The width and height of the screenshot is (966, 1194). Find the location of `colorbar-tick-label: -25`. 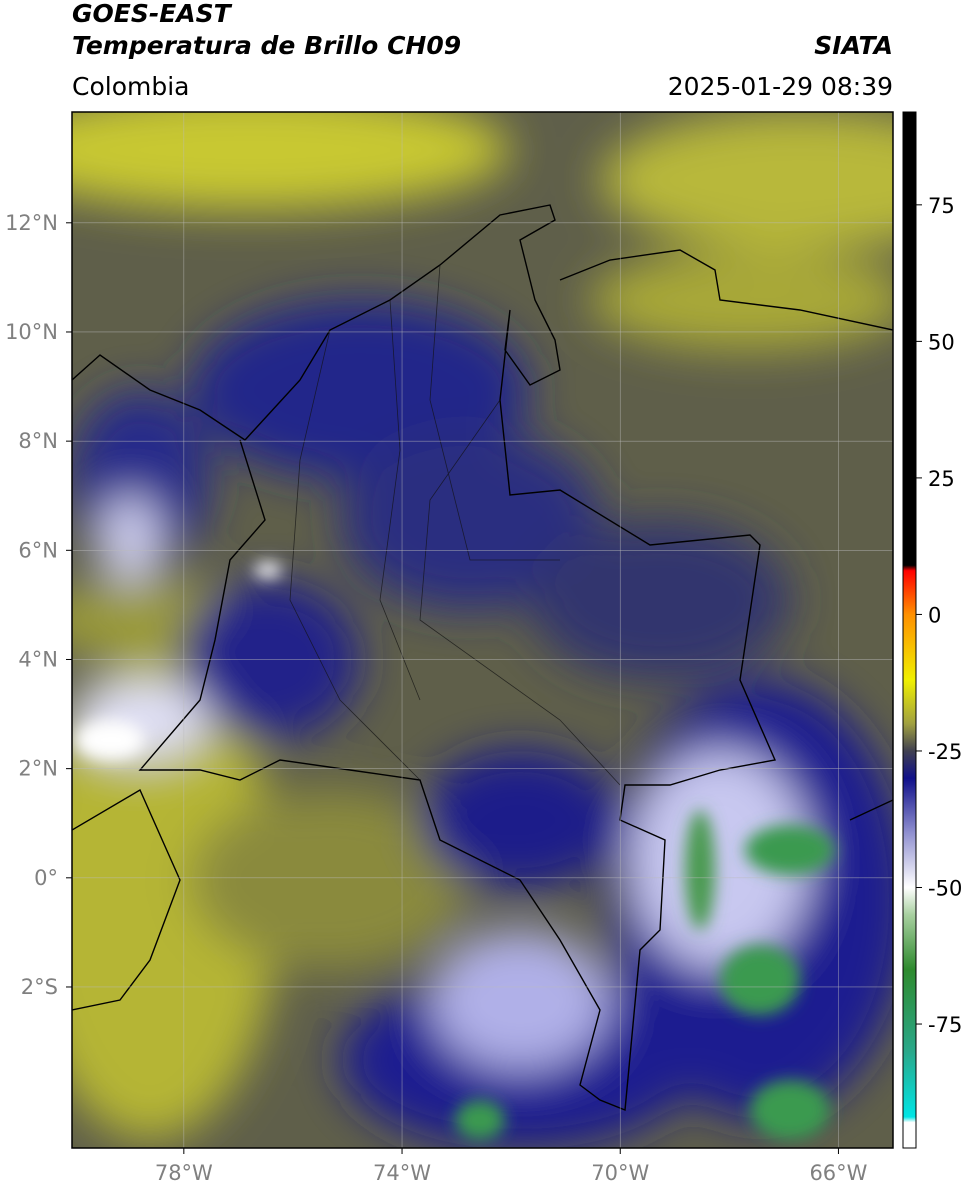

colorbar-tick-label: -25 is located at coordinates (945, 752).